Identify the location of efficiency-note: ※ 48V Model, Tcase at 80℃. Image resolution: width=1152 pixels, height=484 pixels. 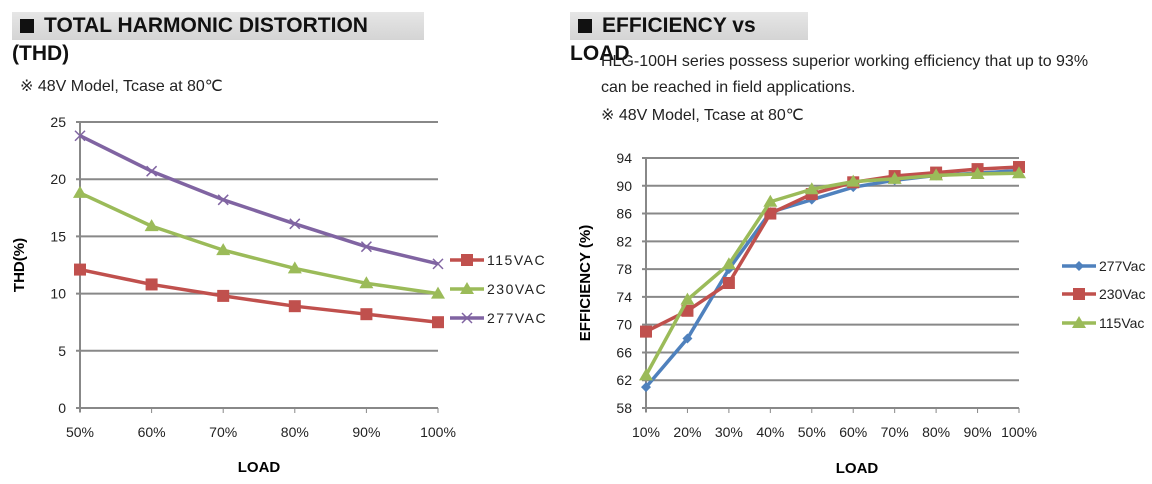
(702, 115).